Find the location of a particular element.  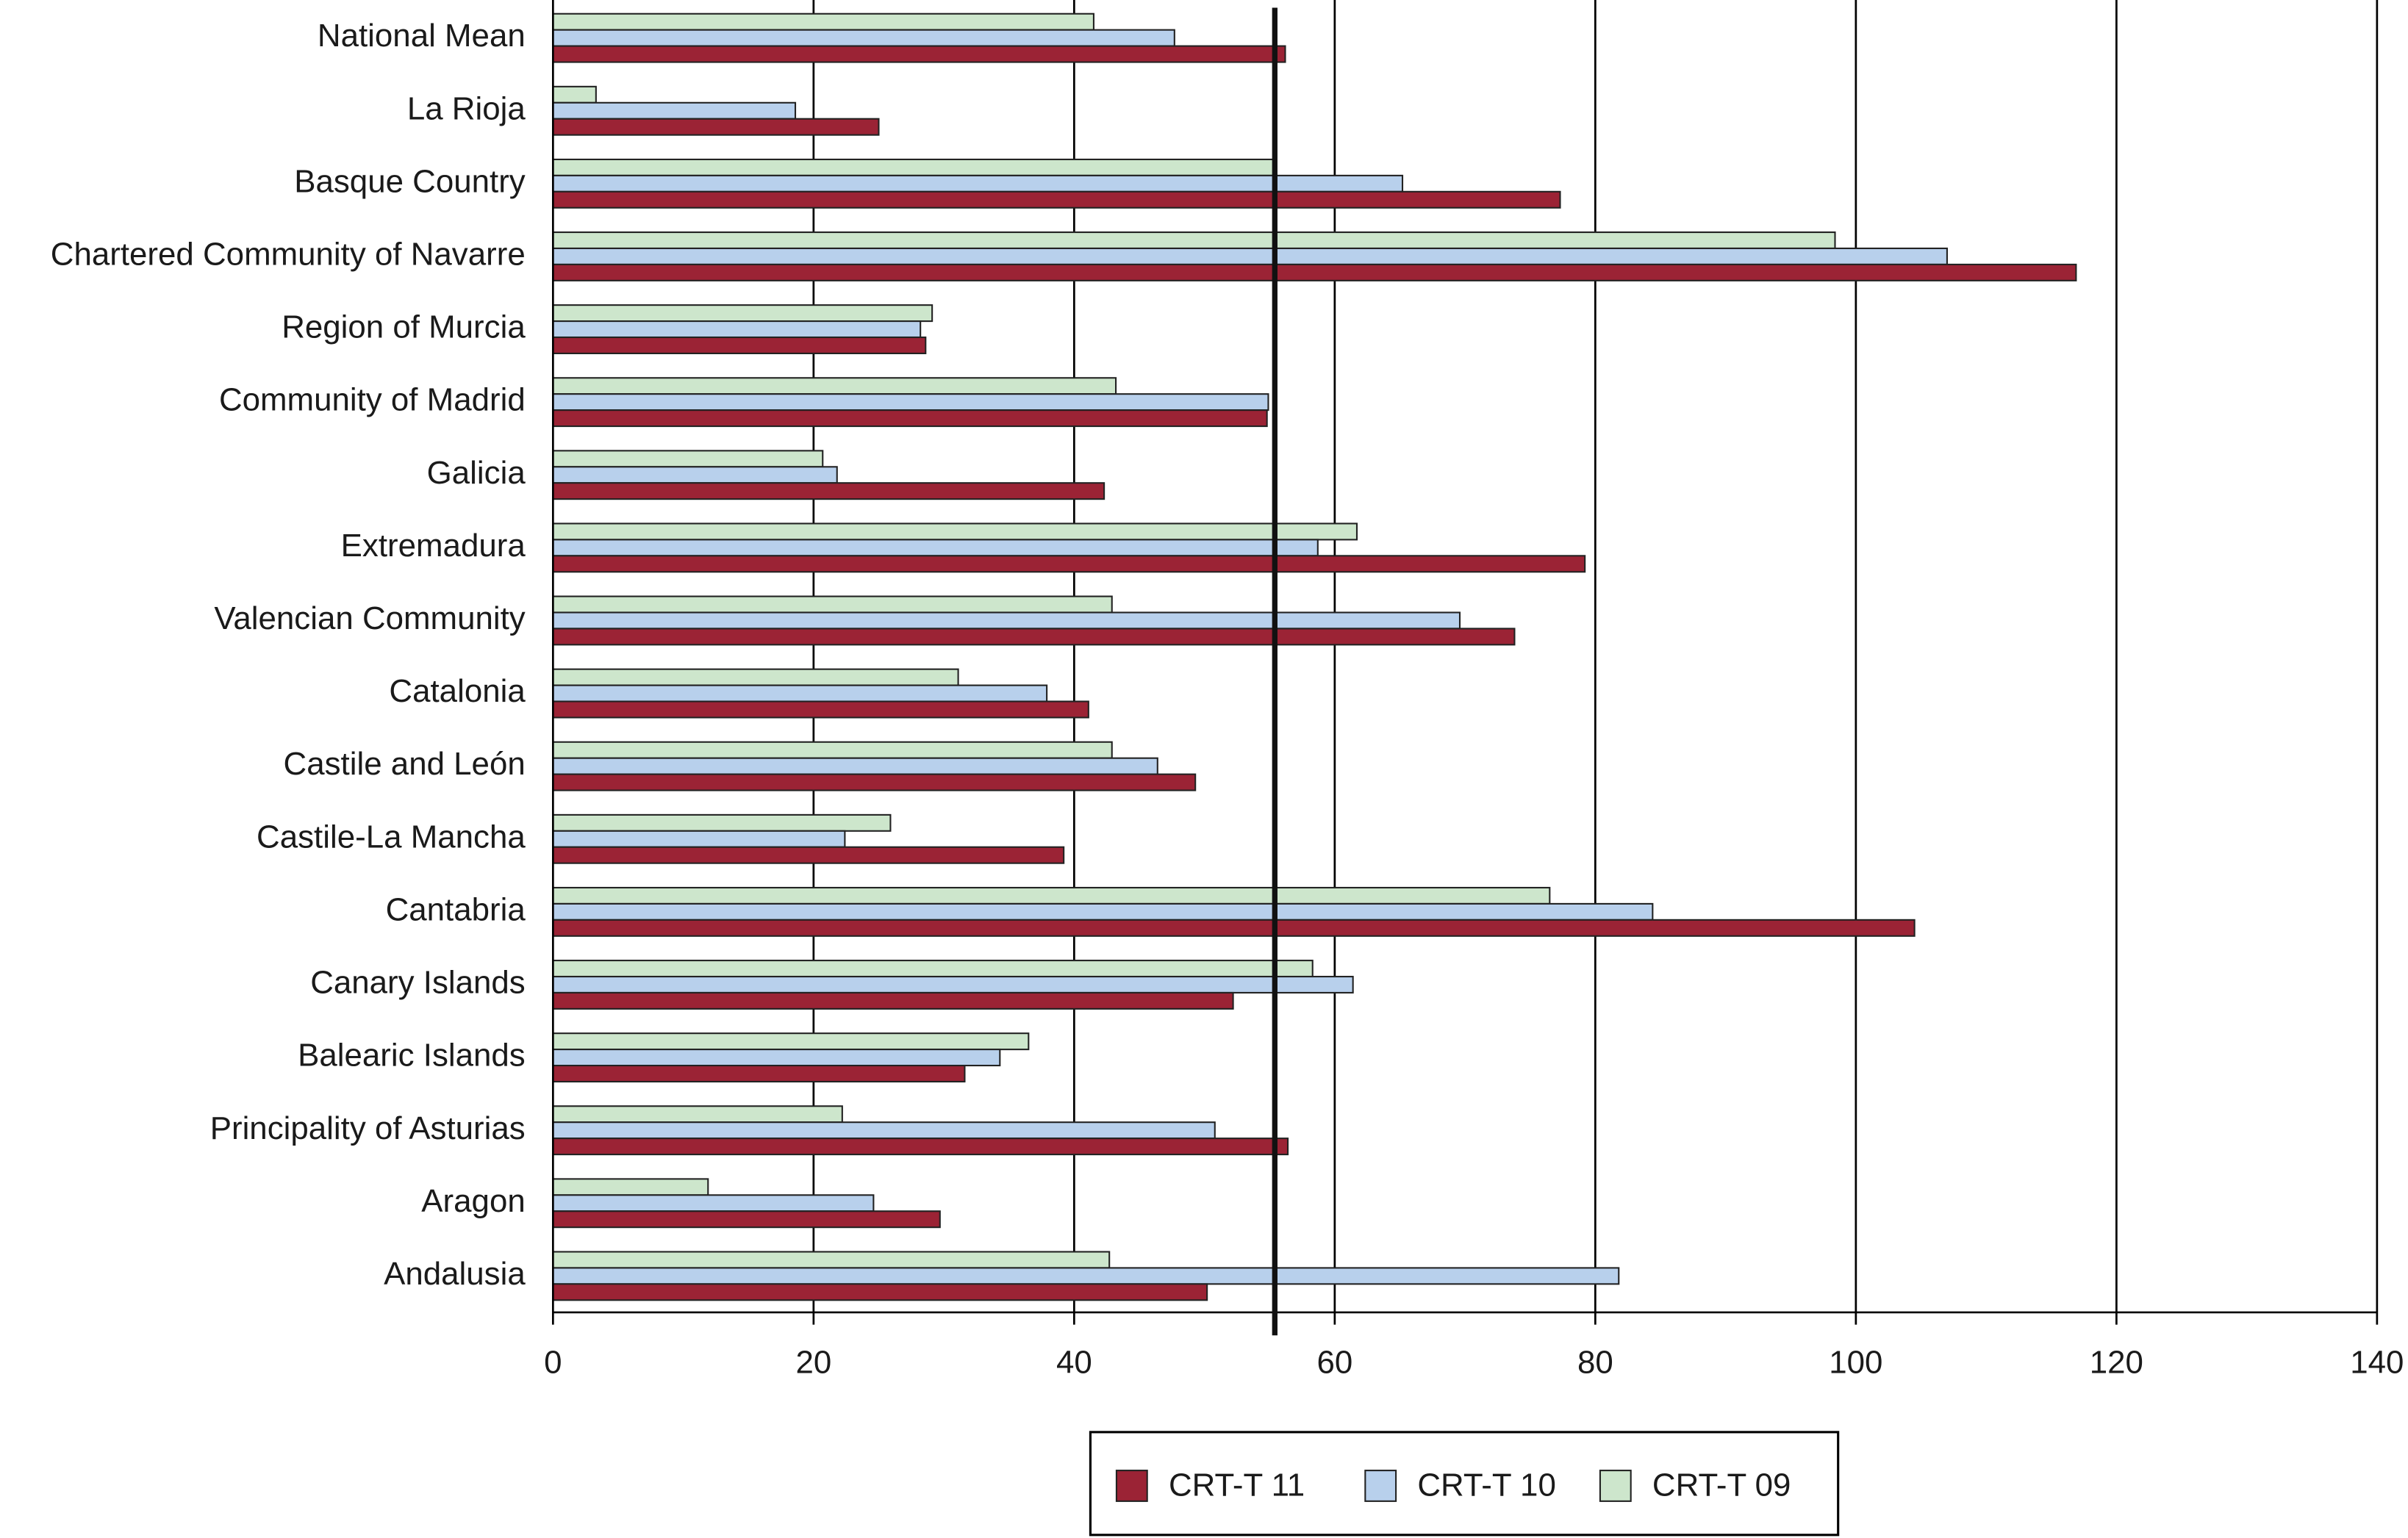

x-tick-label: 120 is located at coordinates (2116, 1363).